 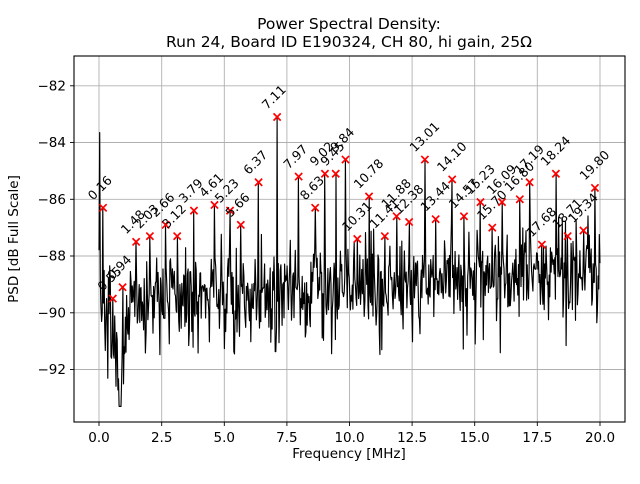 What do you see at coordinates (52, 200) in the screenshot?
I see `svg-text: −86` at bounding box center [52, 200].